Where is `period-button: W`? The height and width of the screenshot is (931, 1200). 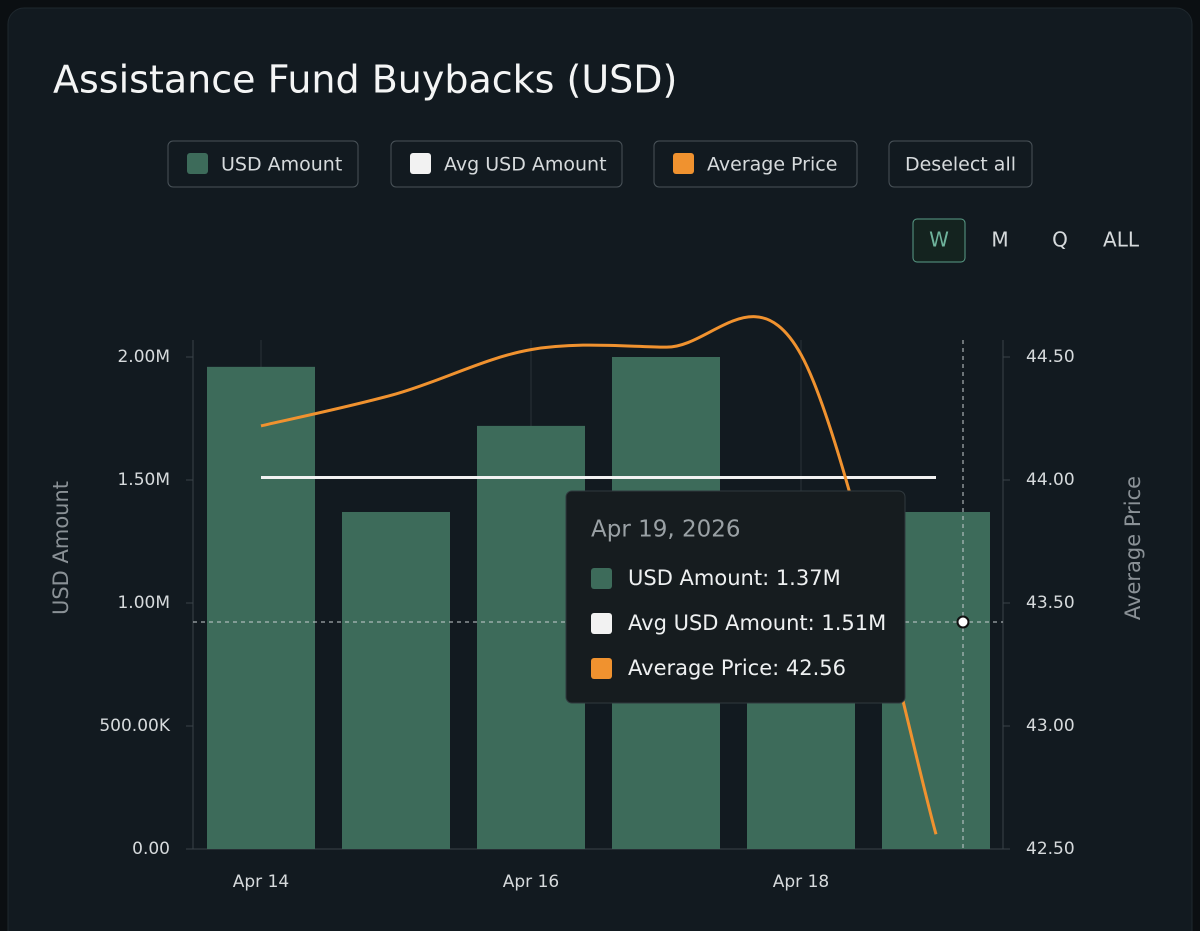
period-button: W is located at coordinates (939, 240).